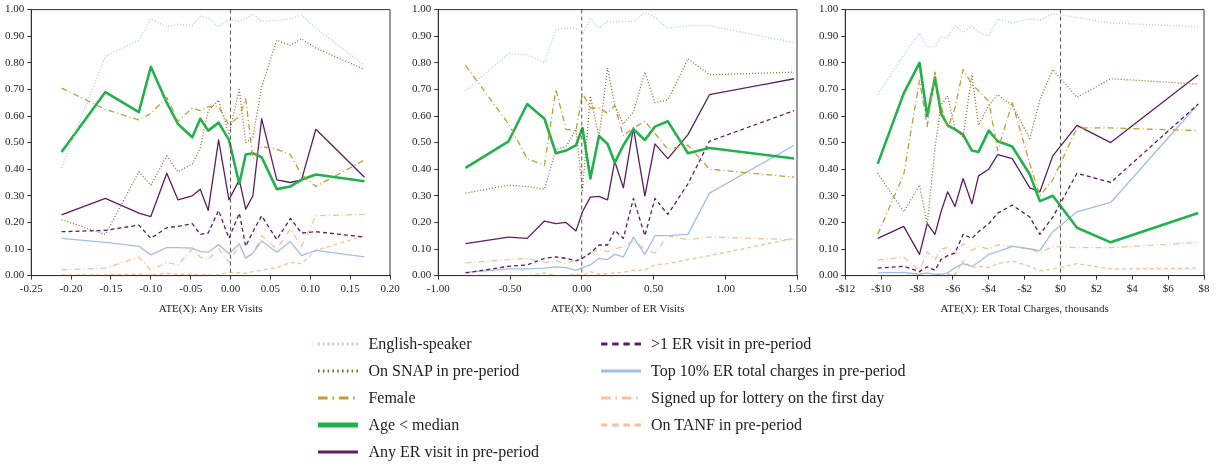 This screenshot has height=474, width=1222. I want to click on x-tick-label: $2, so click(1096, 288).